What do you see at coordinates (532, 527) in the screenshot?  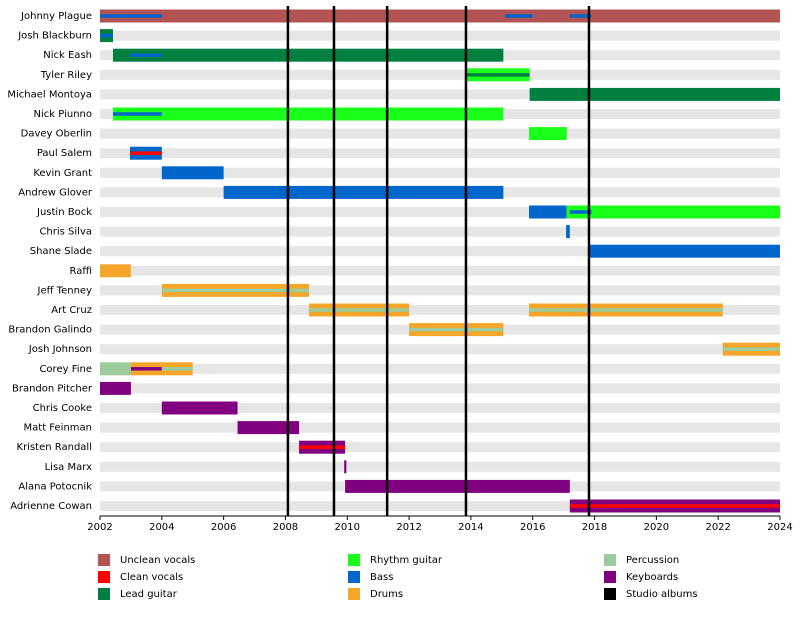 I see `x-tick-label: 2016` at bounding box center [532, 527].